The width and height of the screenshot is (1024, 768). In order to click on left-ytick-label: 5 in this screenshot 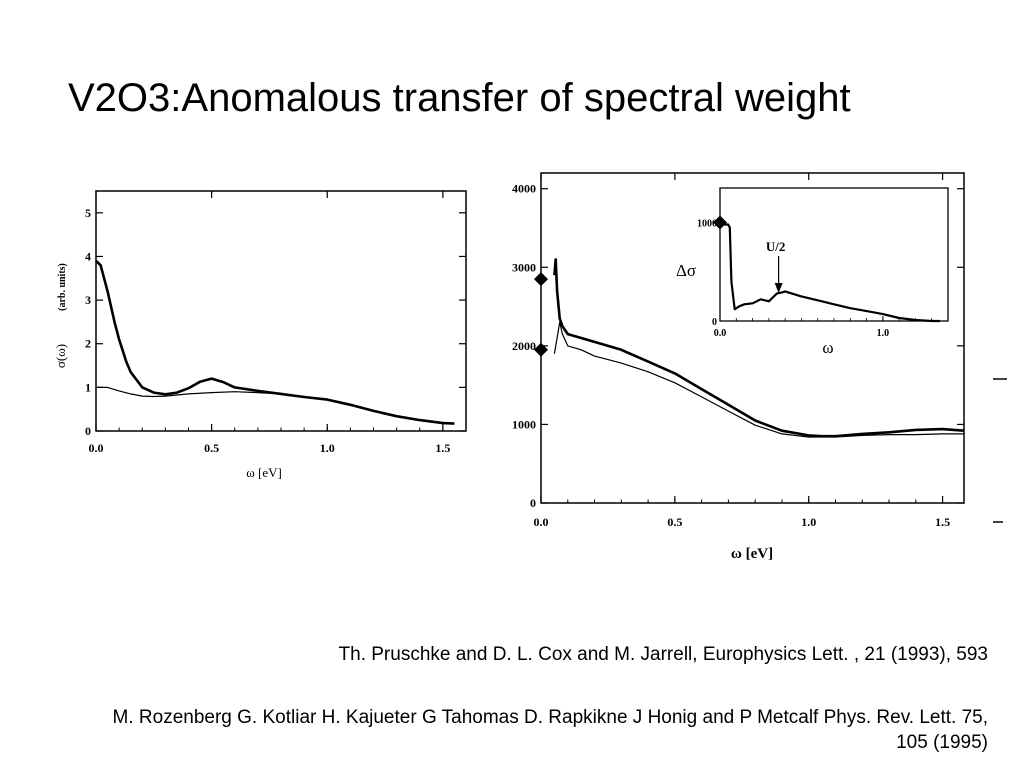, I will do `click(88, 213)`.